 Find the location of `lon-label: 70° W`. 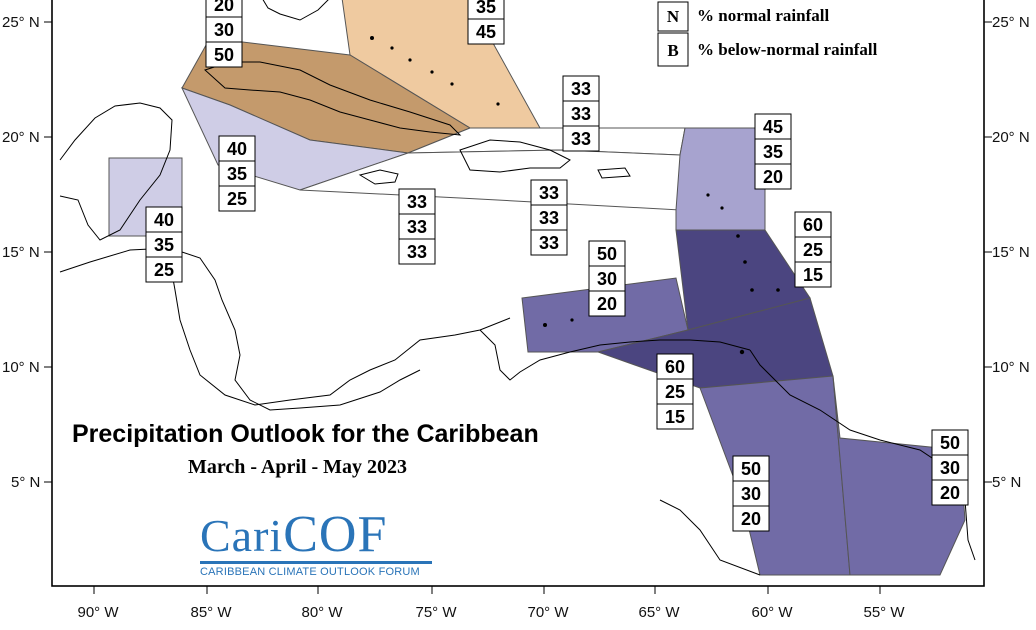

lon-label: 70° W is located at coordinates (548, 612).